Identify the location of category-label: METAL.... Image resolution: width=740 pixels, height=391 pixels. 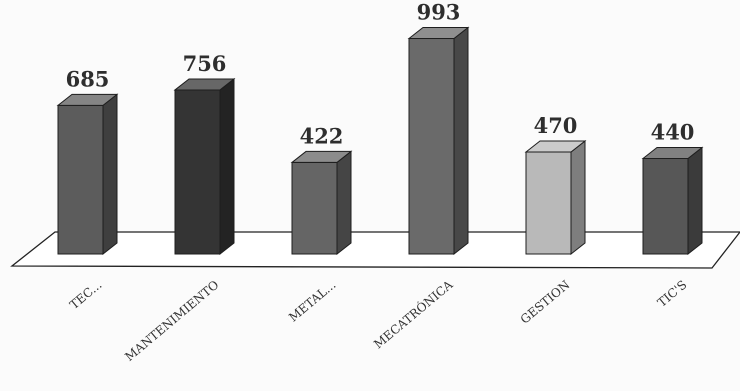
(312, 301).